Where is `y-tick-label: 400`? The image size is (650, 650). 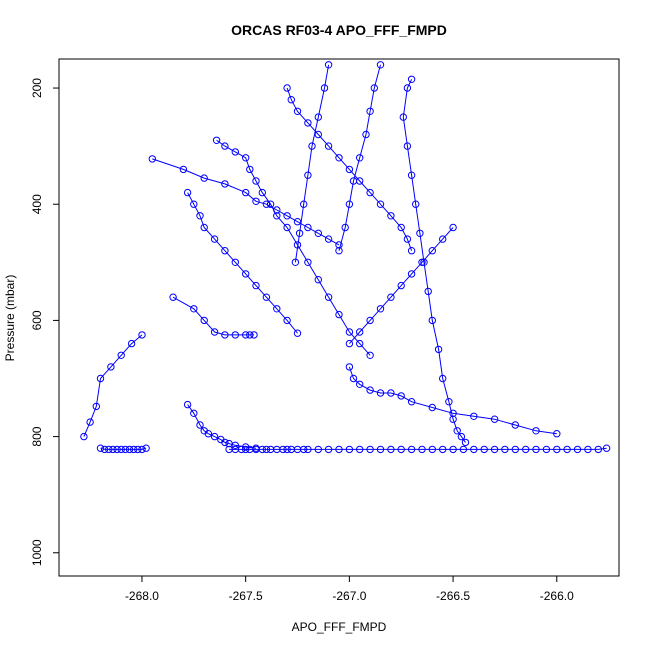
y-tick-label: 400 is located at coordinates (37, 204).